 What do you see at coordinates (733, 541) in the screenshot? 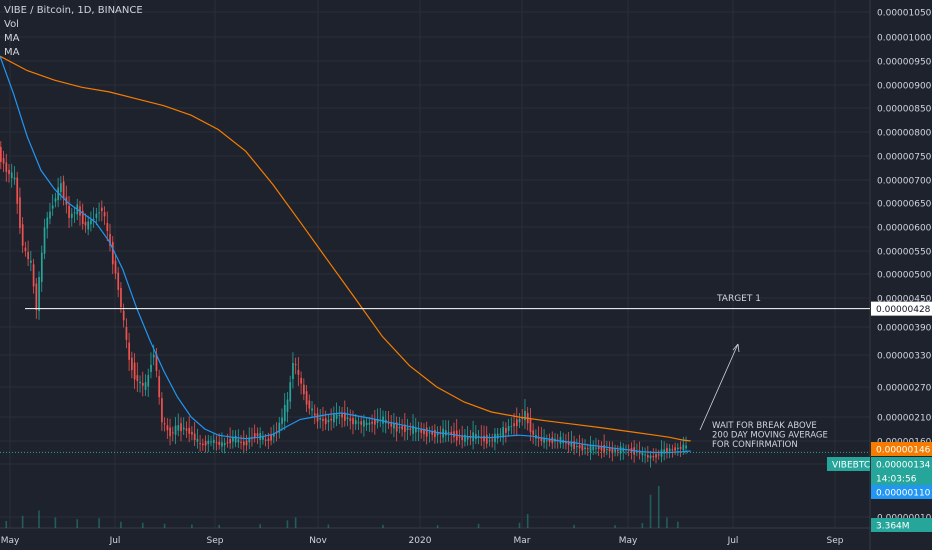
I see `x-tick-label: Jul` at bounding box center [733, 541].